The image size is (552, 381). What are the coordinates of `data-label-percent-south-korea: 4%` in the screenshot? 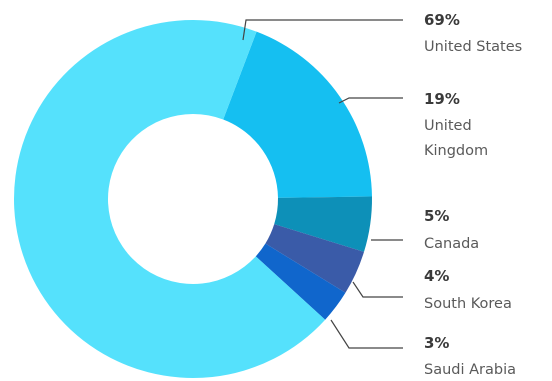 It's located at (436, 276).